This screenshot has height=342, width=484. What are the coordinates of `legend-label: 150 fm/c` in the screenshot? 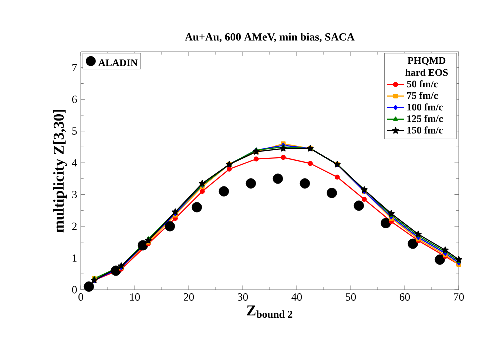 It's located at (426, 130).